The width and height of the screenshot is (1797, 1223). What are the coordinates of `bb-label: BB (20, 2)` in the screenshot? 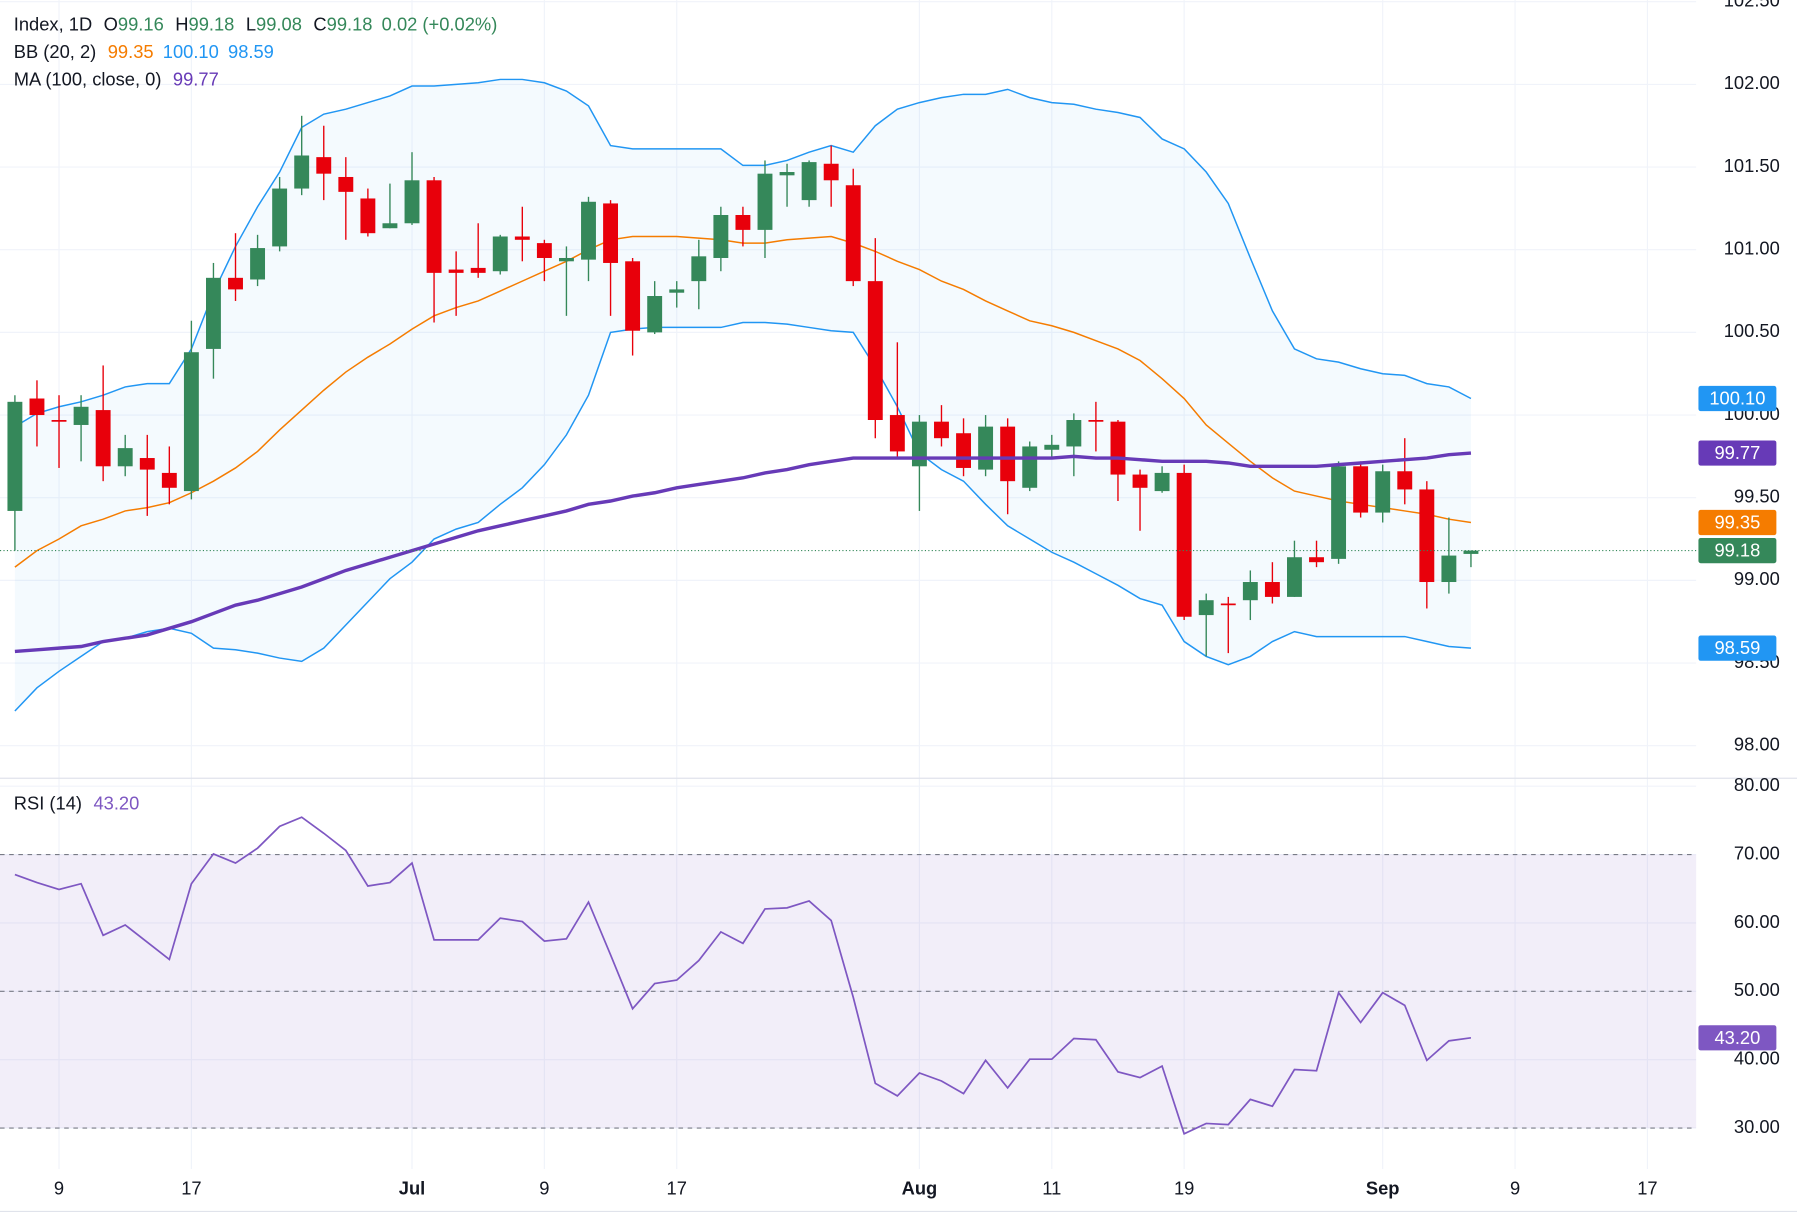 It's located at (55, 51).